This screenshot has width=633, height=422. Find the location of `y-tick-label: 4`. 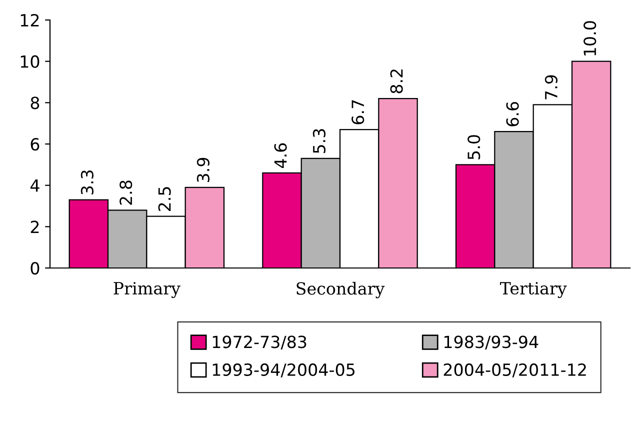

y-tick-label: 4 is located at coordinates (35, 186).